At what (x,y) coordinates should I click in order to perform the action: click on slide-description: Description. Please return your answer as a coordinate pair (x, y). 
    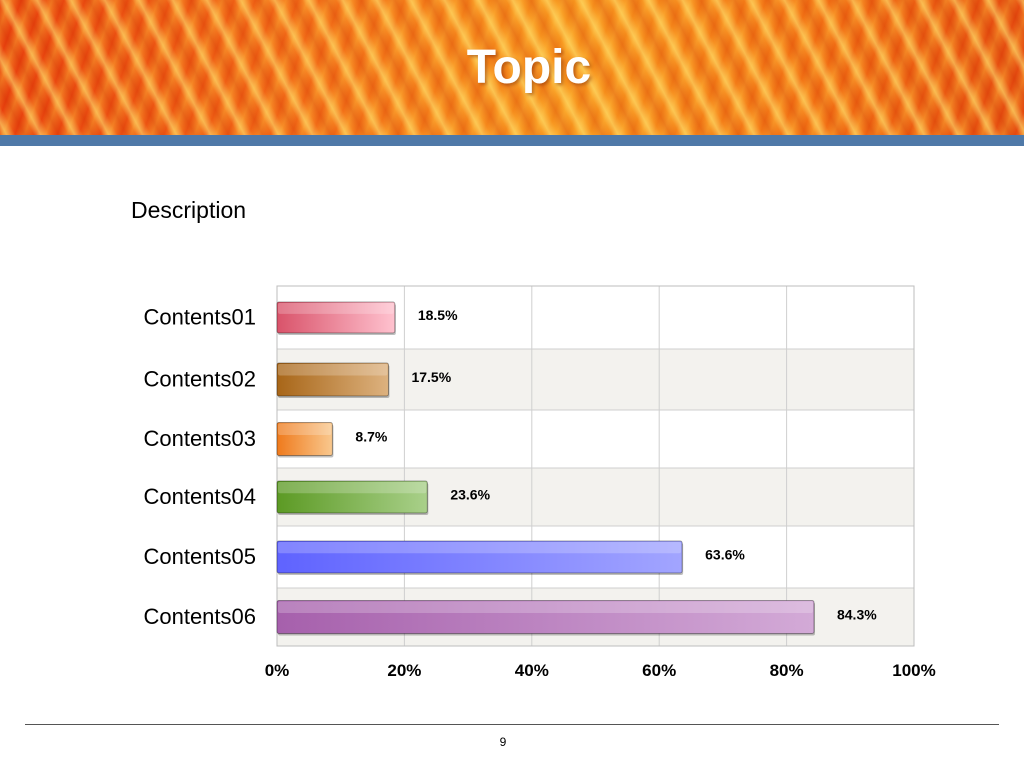
    Looking at the image, I should click on (189, 210).